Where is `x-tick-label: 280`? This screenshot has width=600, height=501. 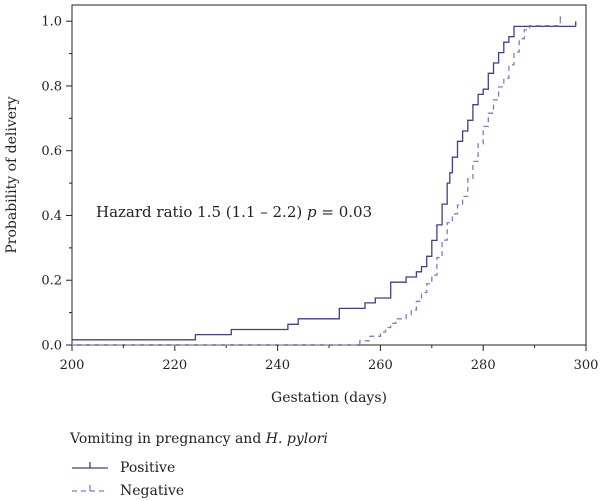
x-tick-label: 280 is located at coordinates (483, 365).